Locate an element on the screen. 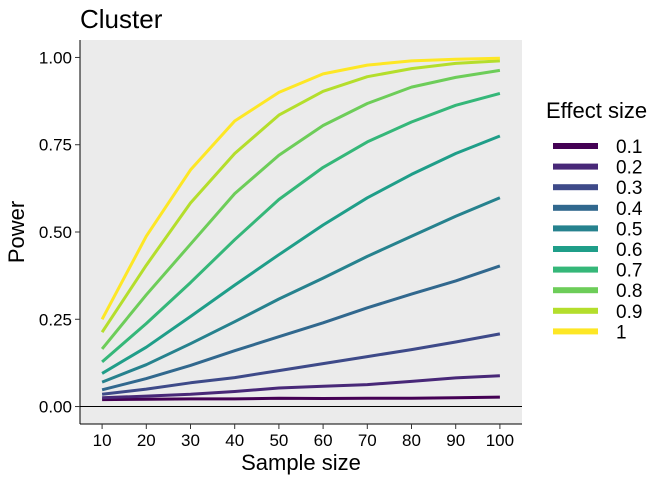 The image size is (672, 480). legend-label: 0.1 is located at coordinates (629, 147).